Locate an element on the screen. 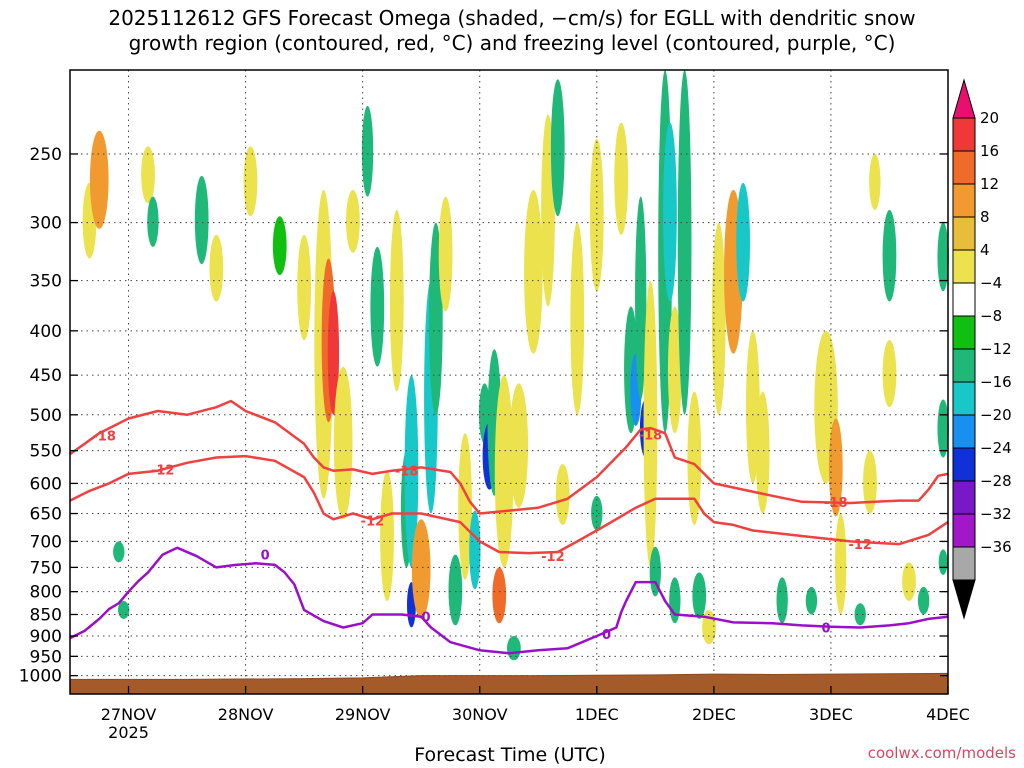  y-tick-label-1: 300 is located at coordinates (46, 224).